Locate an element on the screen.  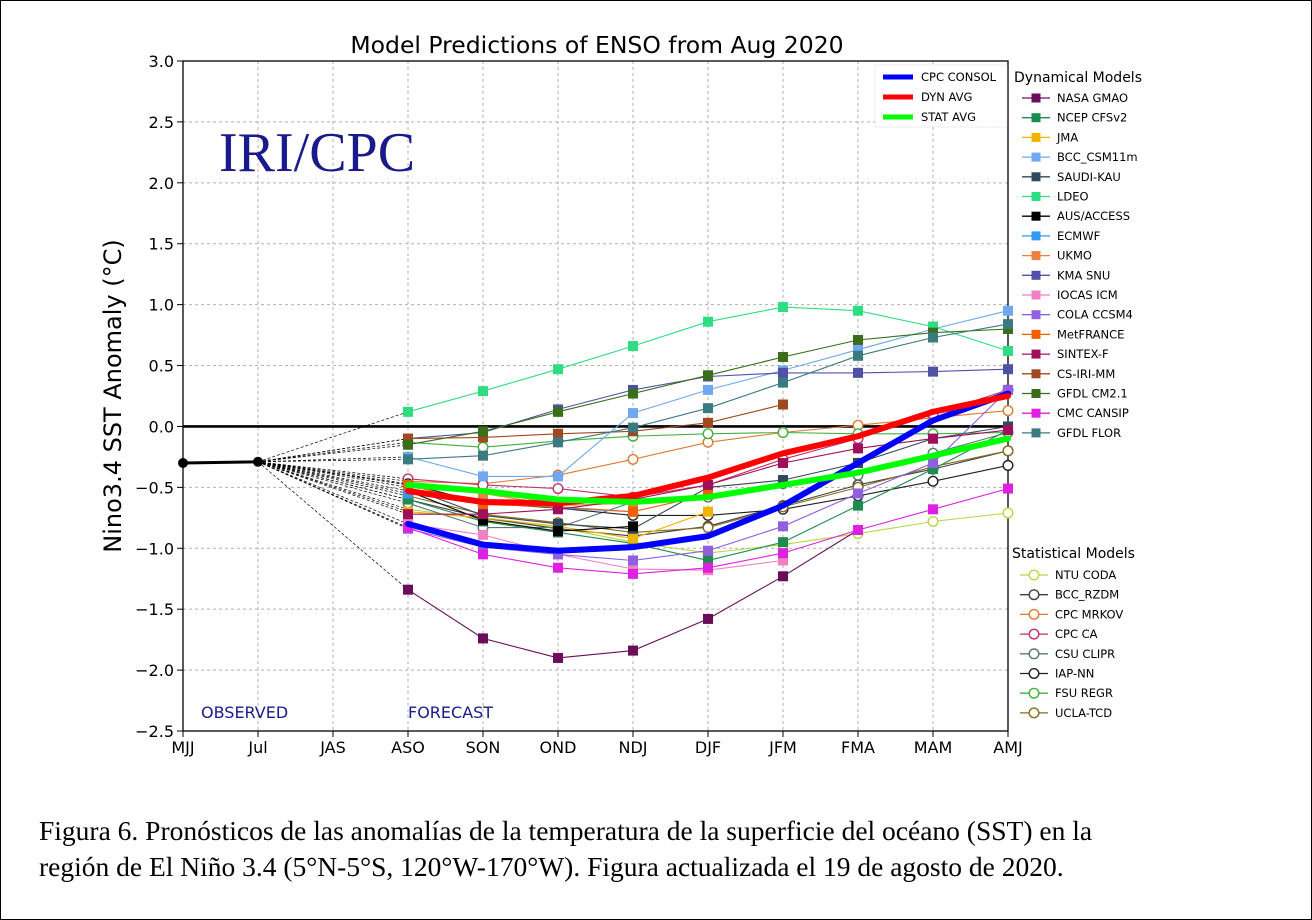
legend-item-label: MetFRANCE is located at coordinates (1090, 334).